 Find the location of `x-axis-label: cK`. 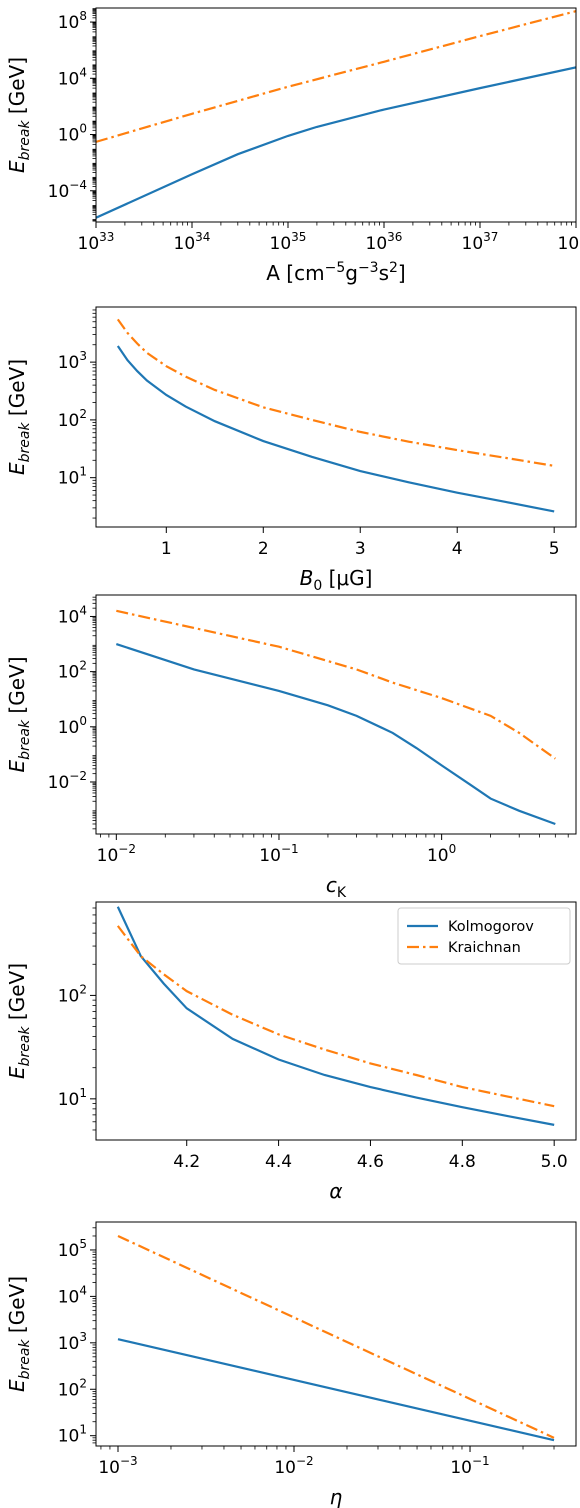

x-axis-label: cK is located at coordinates (336, 887).